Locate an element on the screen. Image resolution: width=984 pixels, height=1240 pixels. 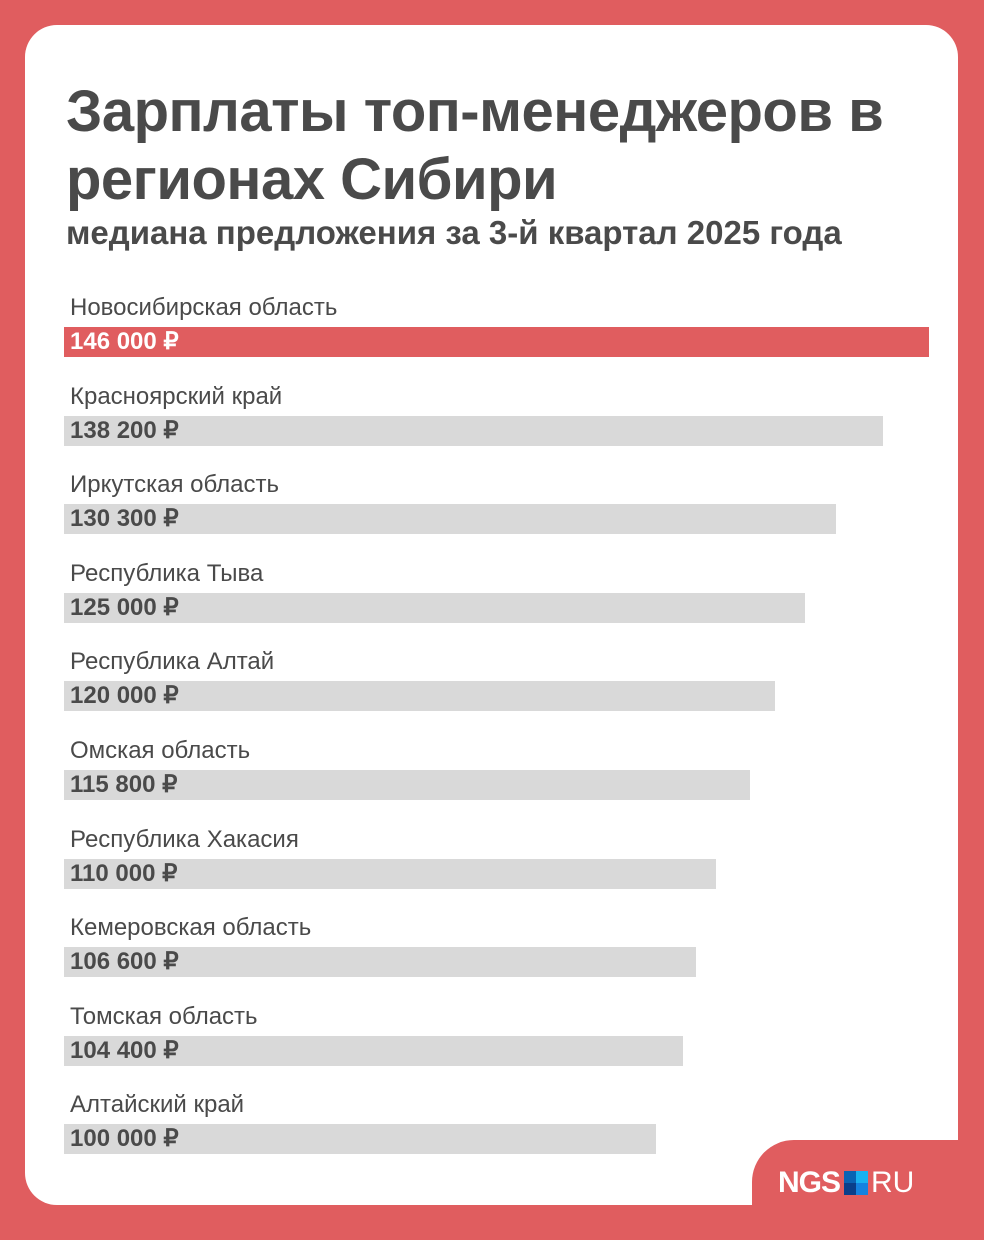
value-label: 100 000 ₽ is located at coordinates (124, 1139).